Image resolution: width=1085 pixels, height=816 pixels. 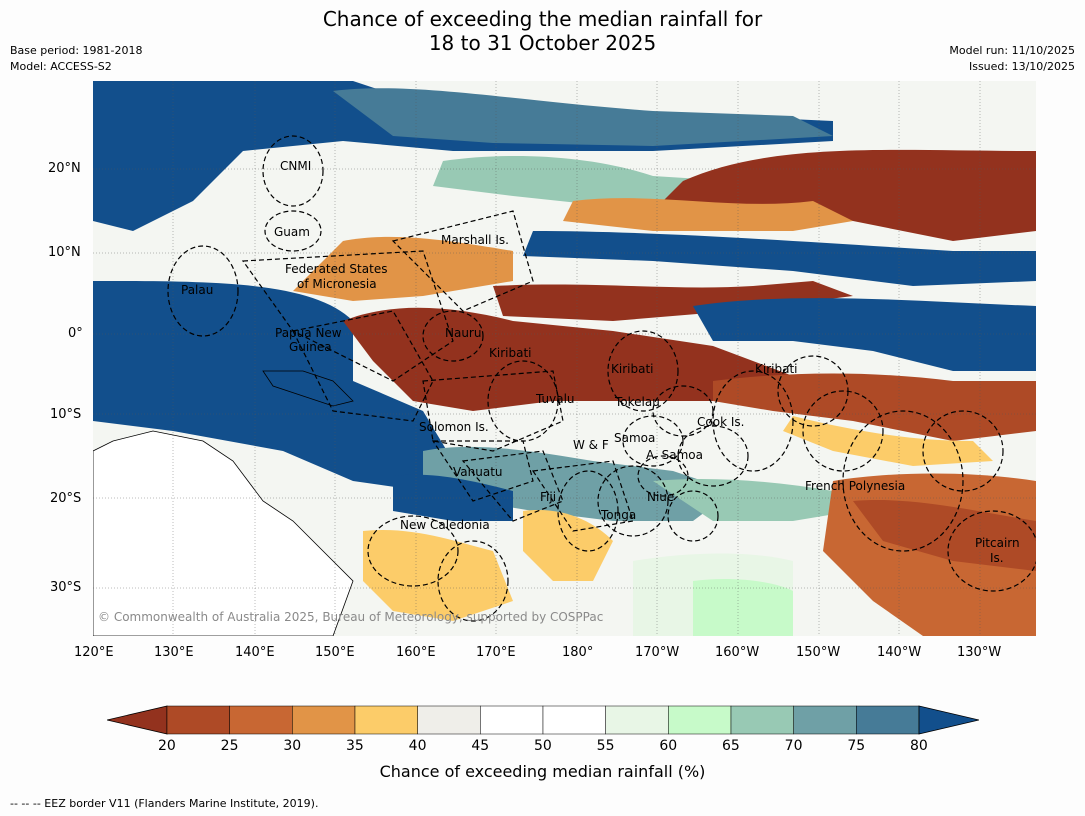 I want to click on region-label: W & F, so click(x=591, y=445).